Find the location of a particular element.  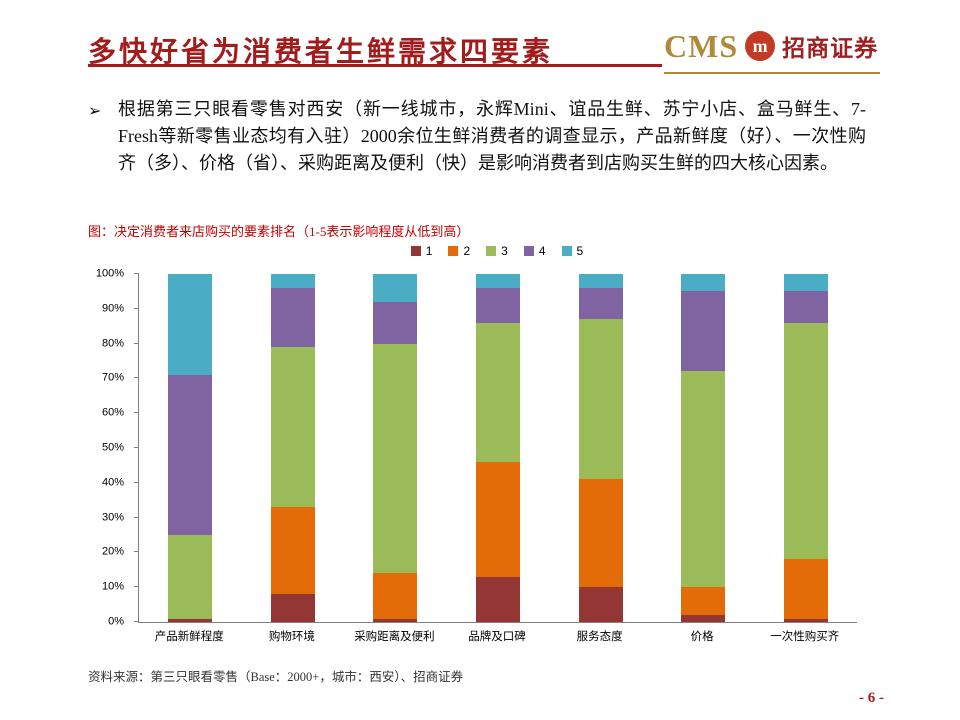

cms-logo-text: CMS is located at coordinates (701, 45).